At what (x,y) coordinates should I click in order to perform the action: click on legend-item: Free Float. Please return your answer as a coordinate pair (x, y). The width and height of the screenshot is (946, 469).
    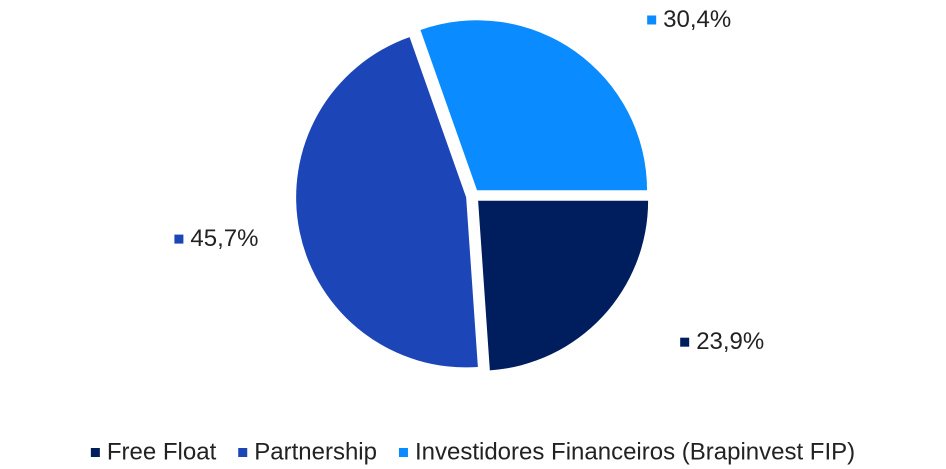
    Looking at the image, I should click on (153, 451).